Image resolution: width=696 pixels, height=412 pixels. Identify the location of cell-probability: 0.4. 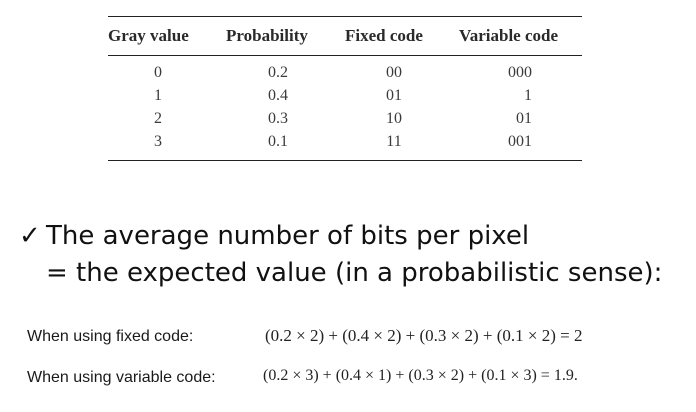
(278, 95).